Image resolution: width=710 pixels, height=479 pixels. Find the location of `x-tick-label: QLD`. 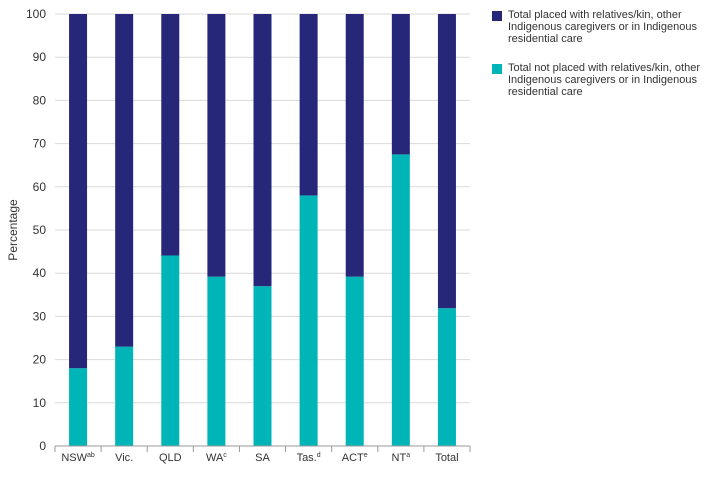

x-tick-label: QLD is located at coordinates (170, 458).